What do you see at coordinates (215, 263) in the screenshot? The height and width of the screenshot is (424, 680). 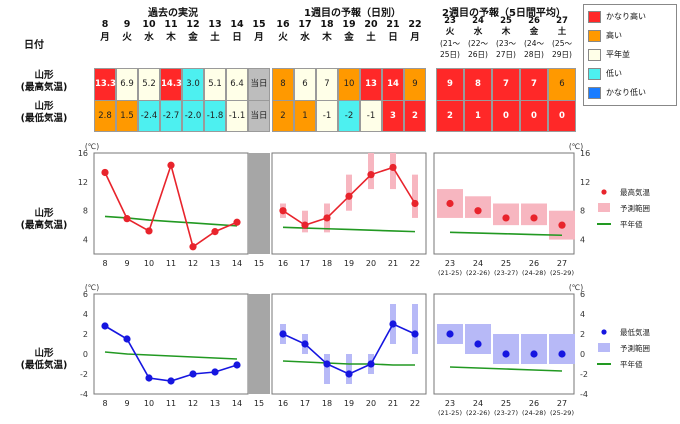 I see `x-tick-label: 13` at bounding box center [215, 263].